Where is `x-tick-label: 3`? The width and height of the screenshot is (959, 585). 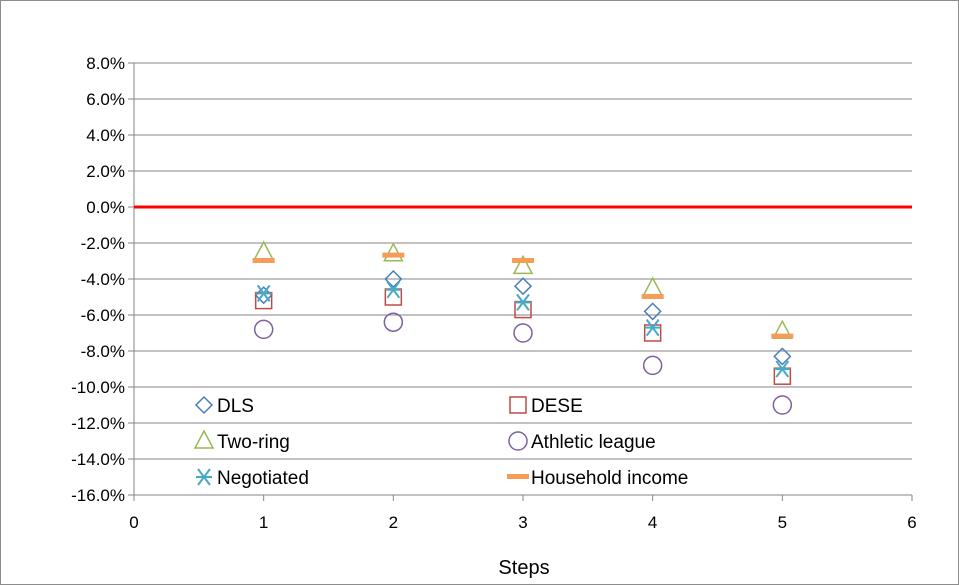
x-tick-label: 3 is located at coordinates (522, 522).